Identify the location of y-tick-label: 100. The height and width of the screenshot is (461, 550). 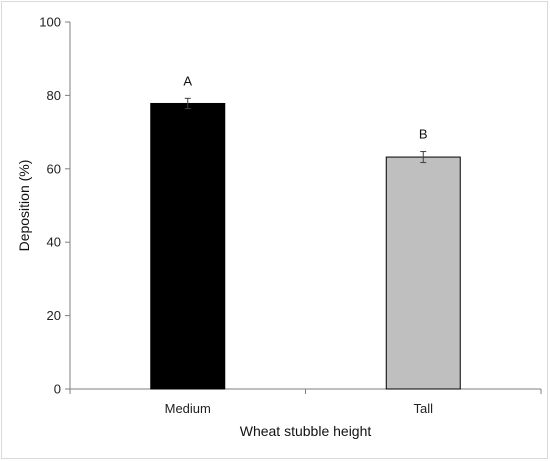
(50, 22).